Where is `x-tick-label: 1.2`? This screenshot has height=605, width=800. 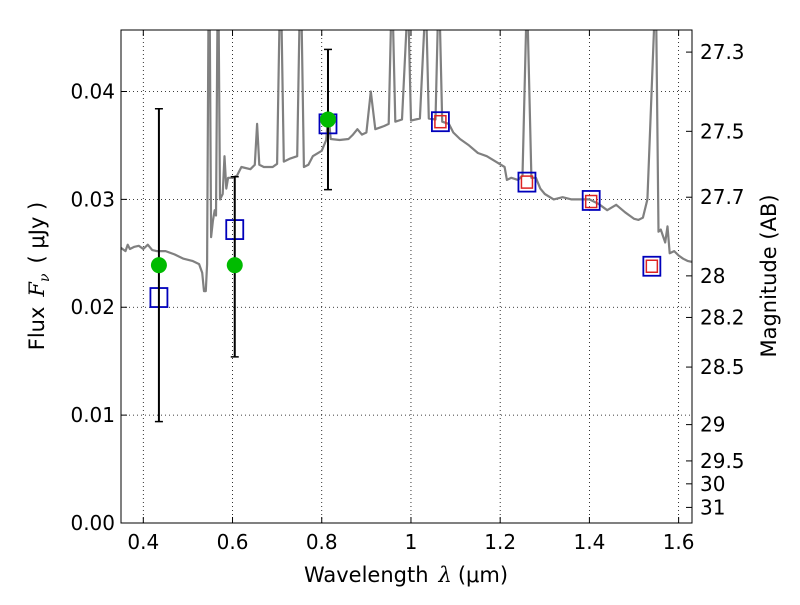
x-tick-label: 1.2 is located at coordinates (500, 542).